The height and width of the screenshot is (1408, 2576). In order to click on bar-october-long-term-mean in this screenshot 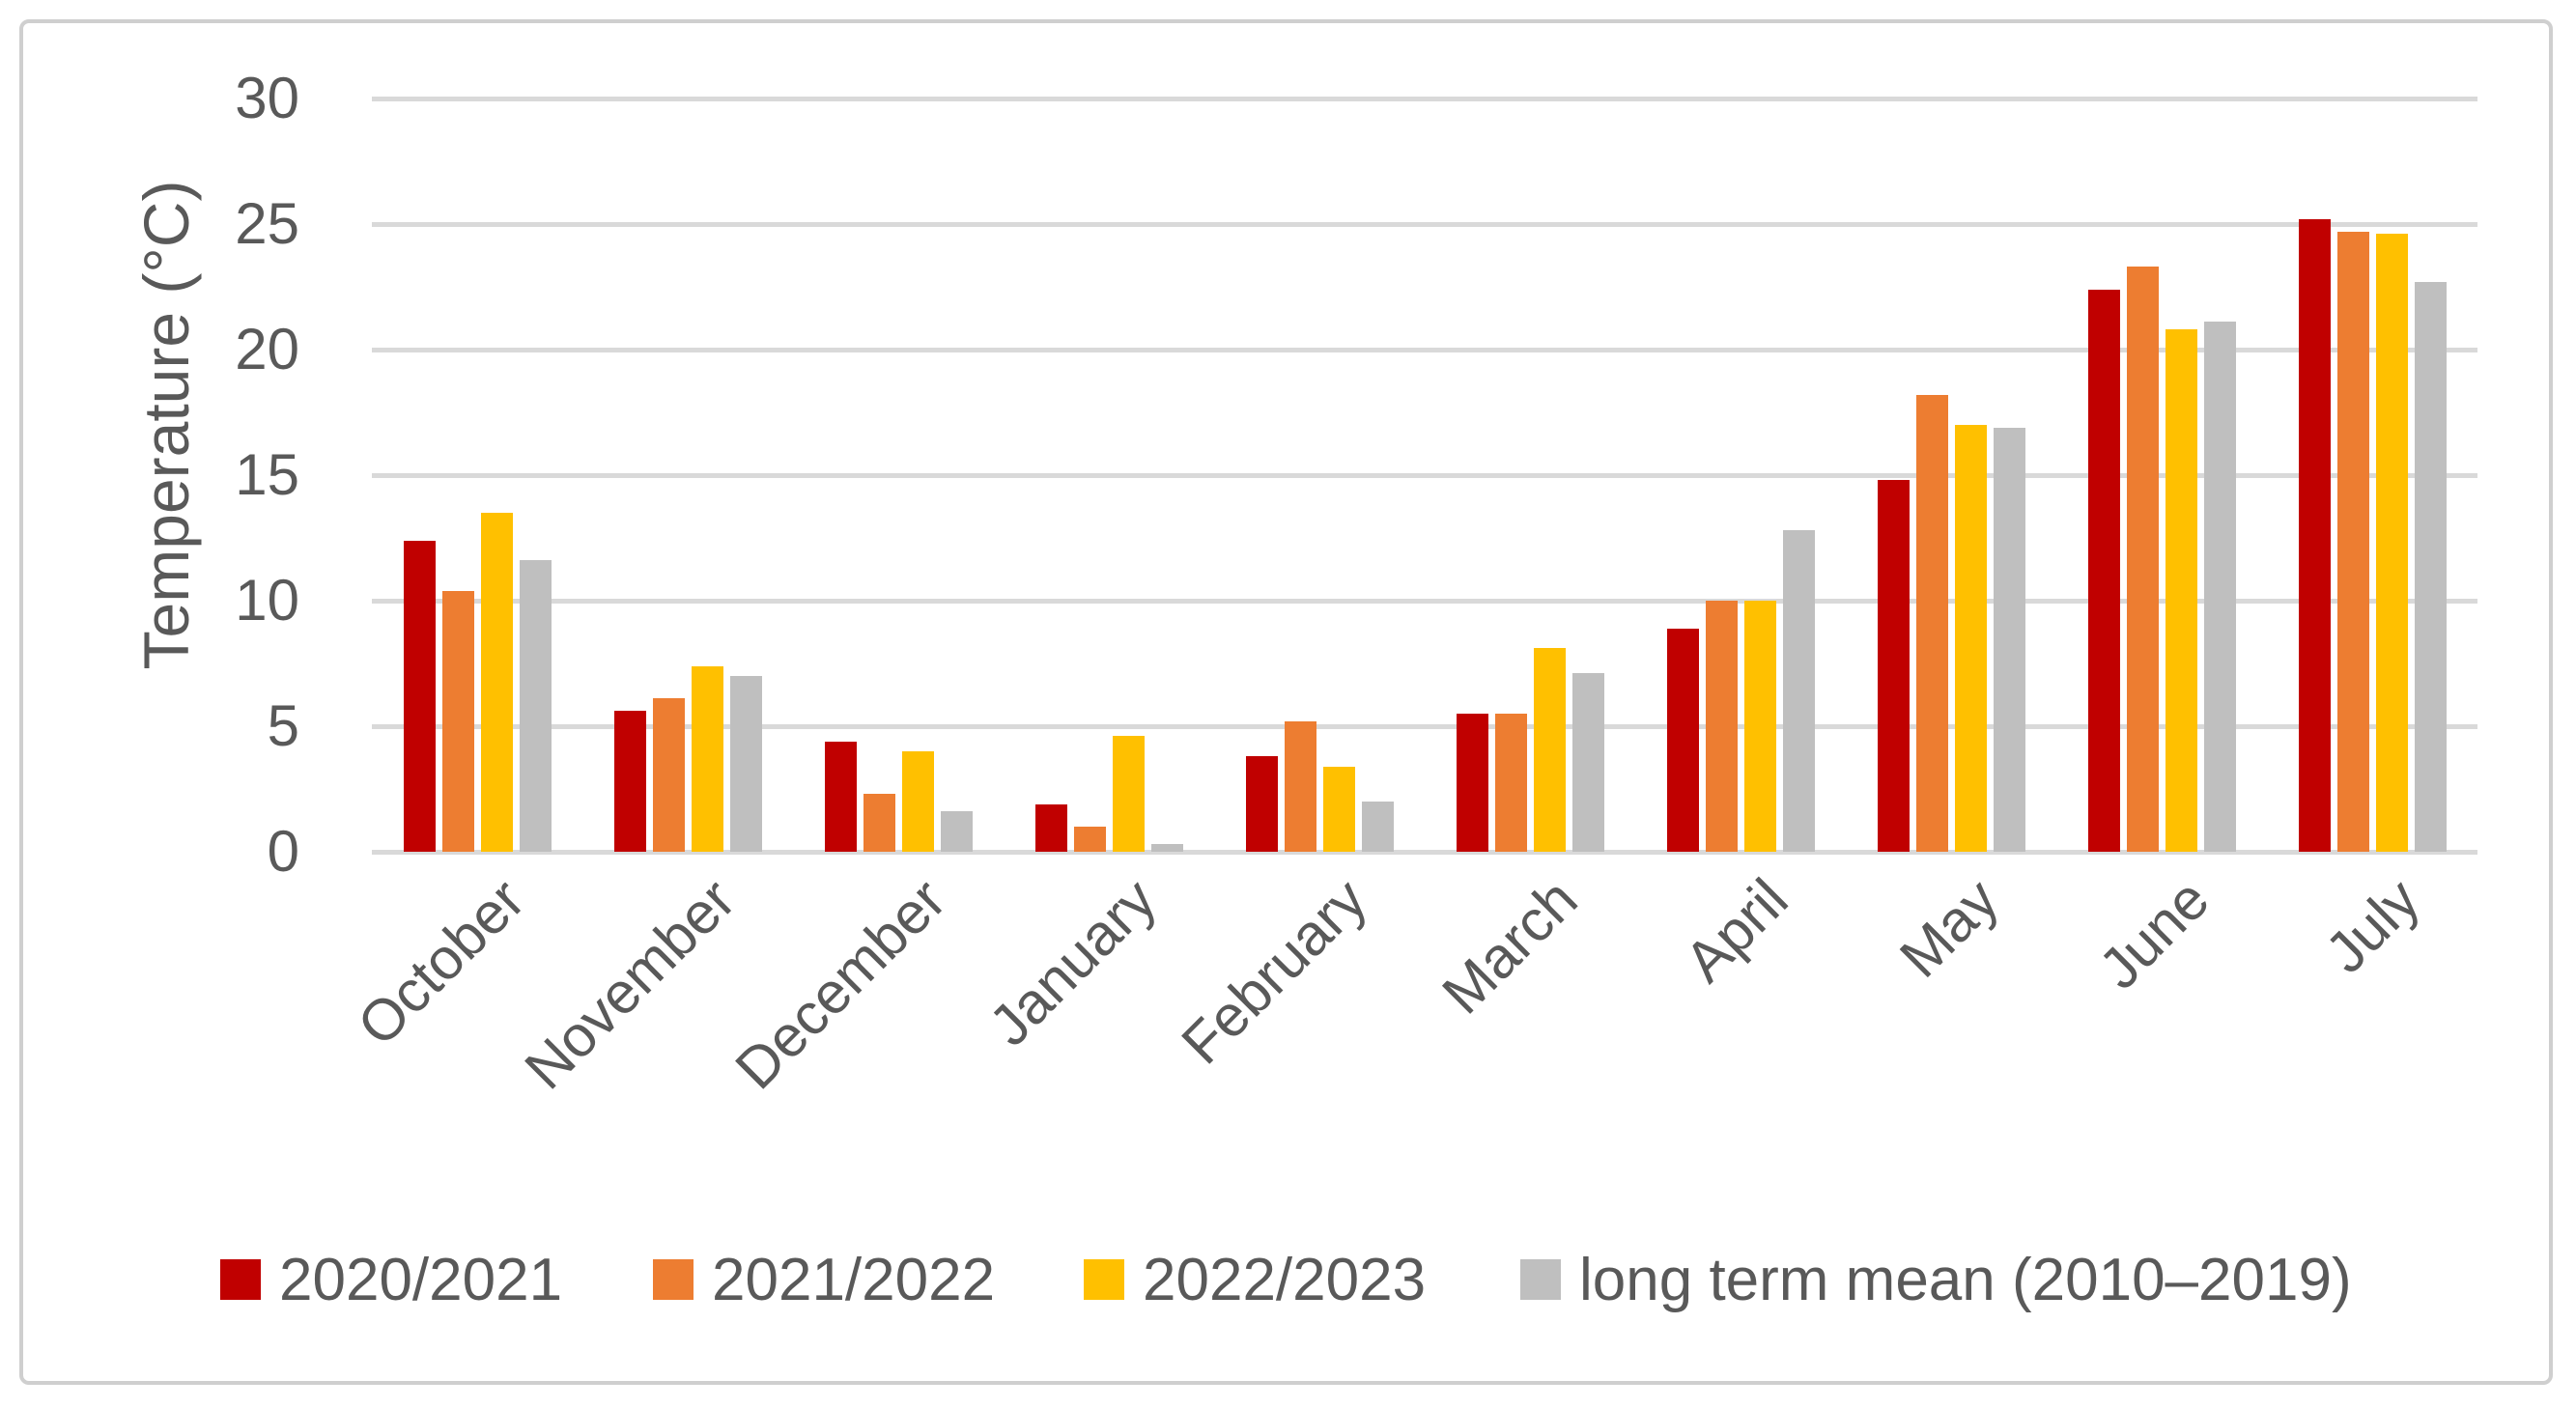, I will do `click(536, 706)`.